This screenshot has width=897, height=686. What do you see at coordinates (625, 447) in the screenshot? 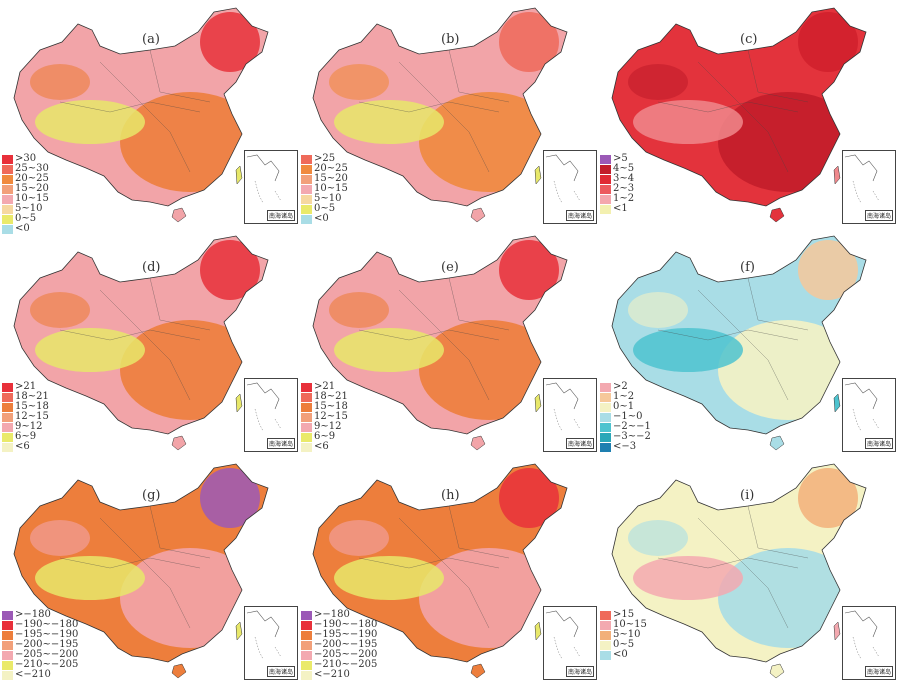
I see `legend-item: <−3` at bounding box center [625, 447].